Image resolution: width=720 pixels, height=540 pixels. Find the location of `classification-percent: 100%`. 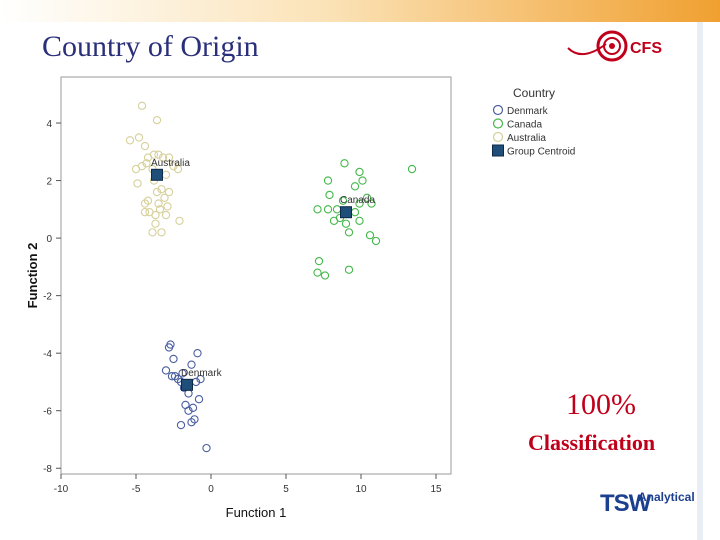

classification-percent: 100% is located at coordinates (601, 404).